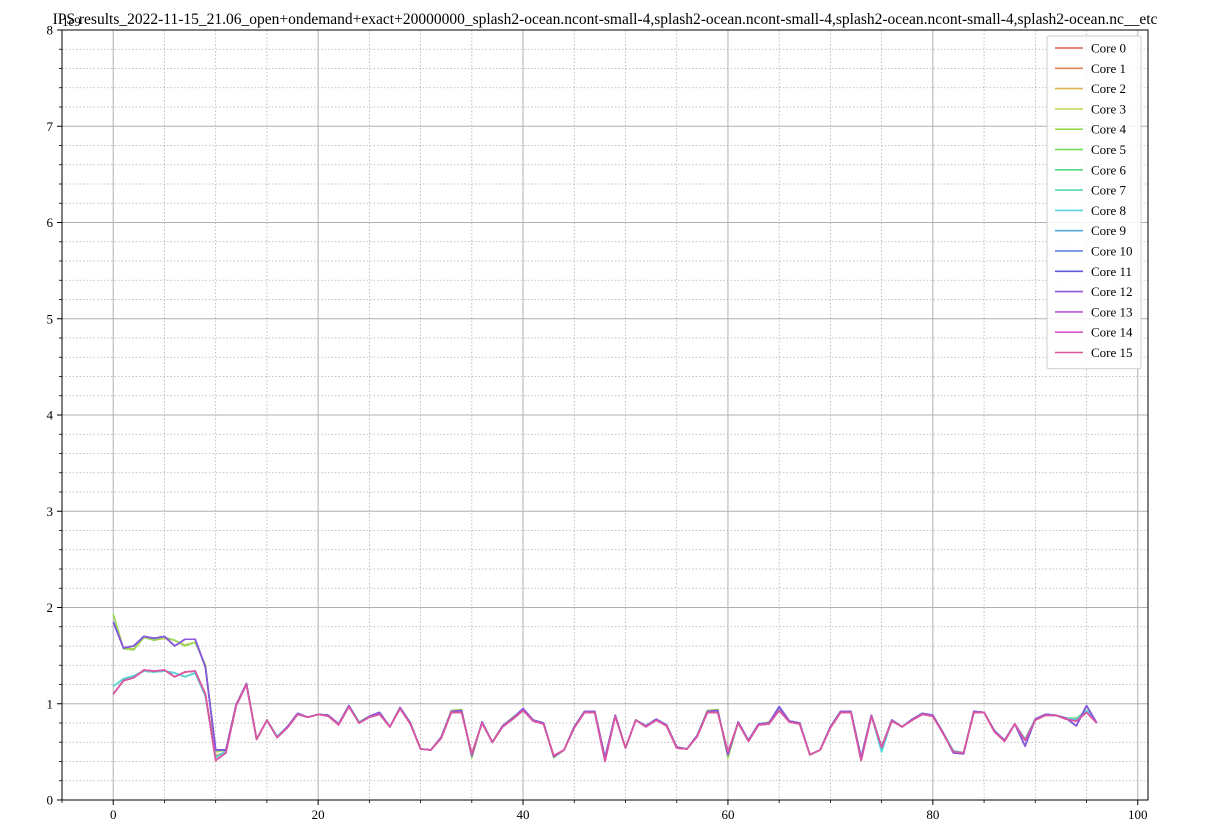 This screenshot has width=1211, height=833. Describe the element at coordinates (50, 318) in the screenshot. I see `y-tick-label: 5` at that location.